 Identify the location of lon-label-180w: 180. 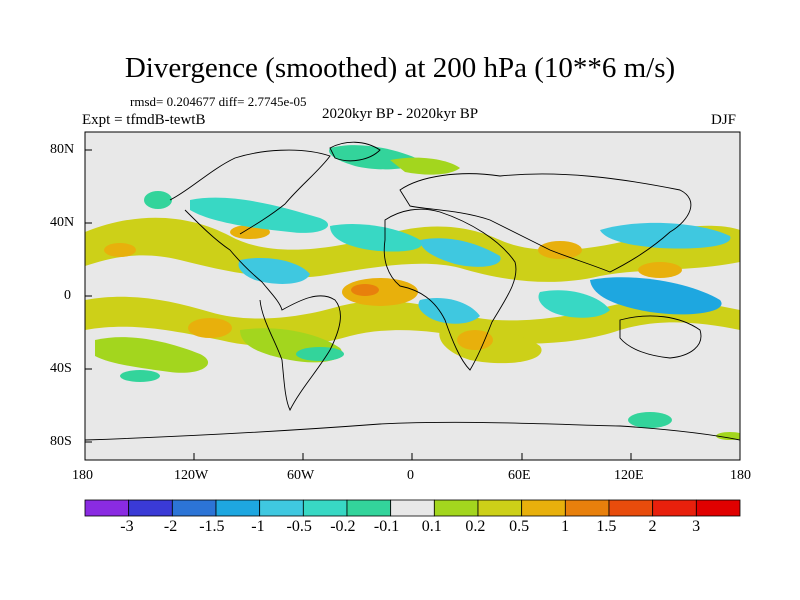
(82, 475).